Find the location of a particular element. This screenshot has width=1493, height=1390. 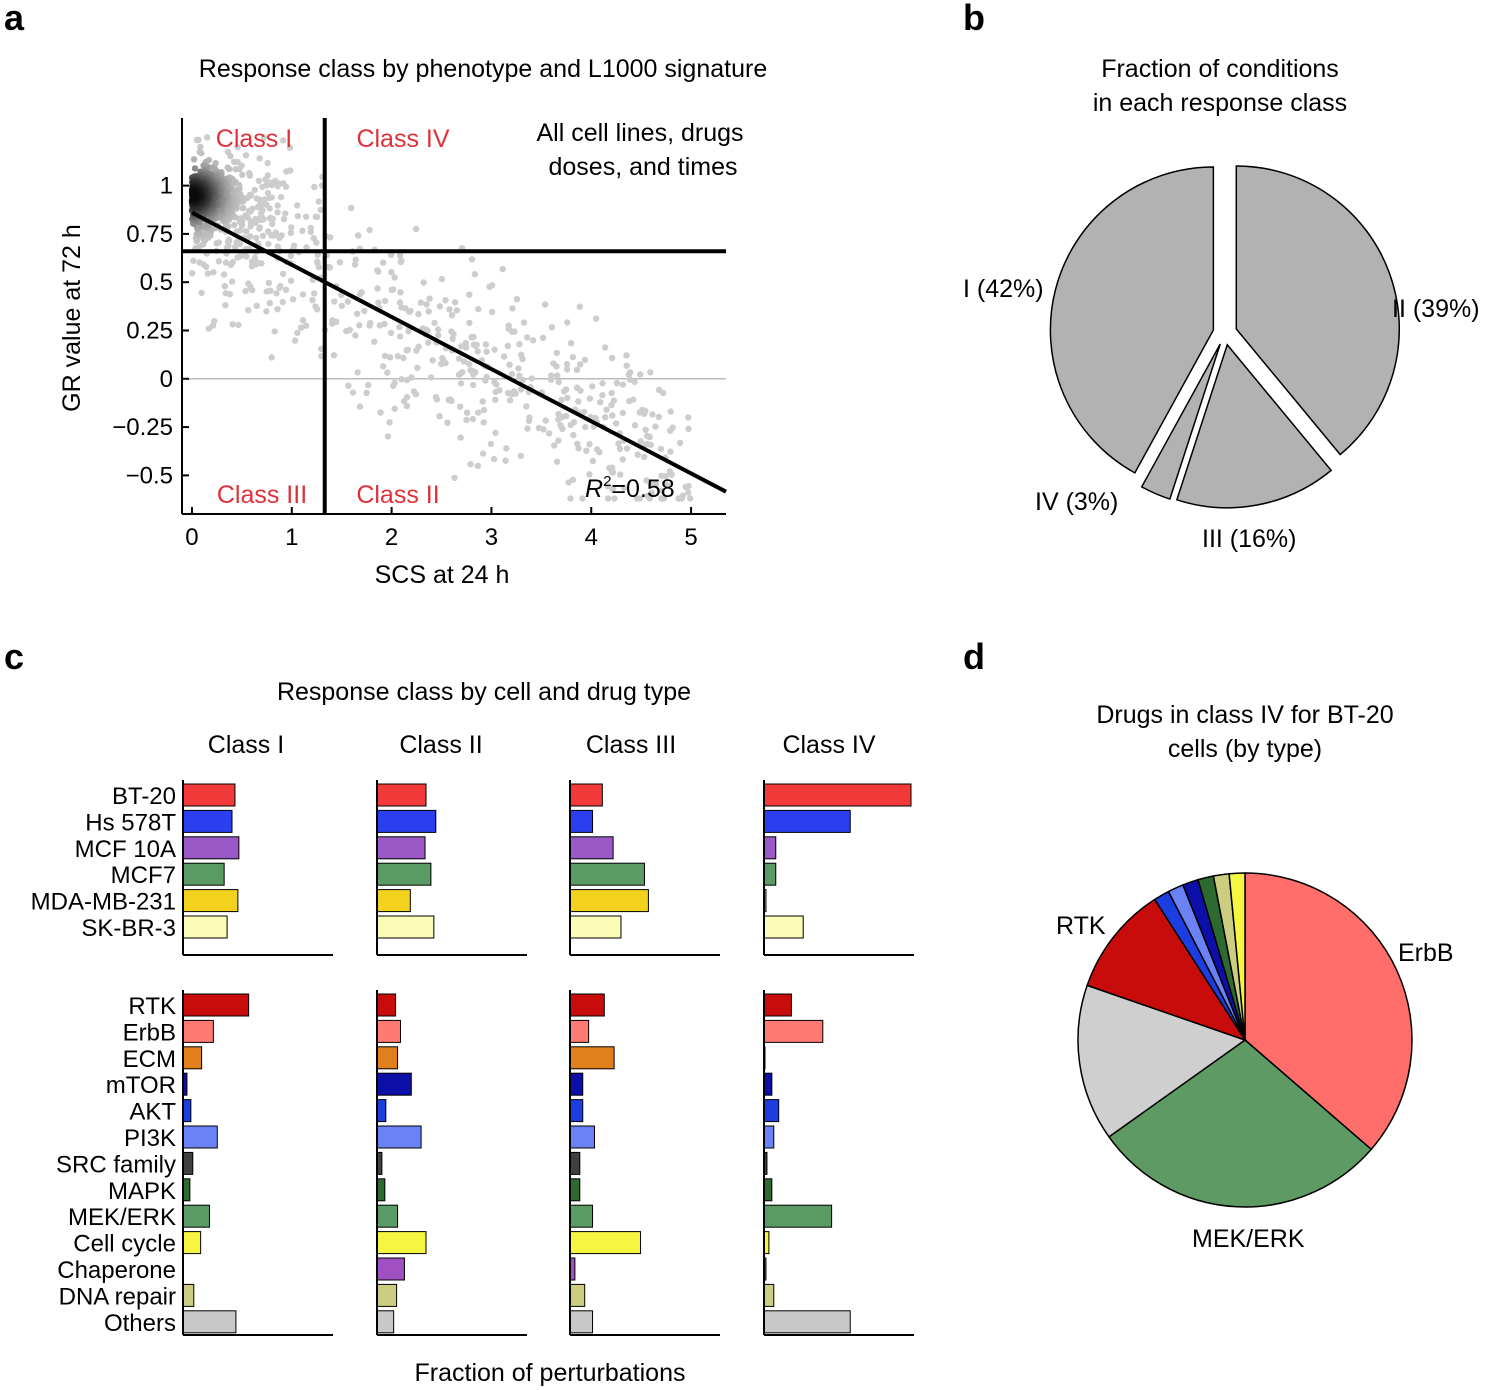

pie-label-erbb: ErbB is located at coordinates (1426, 953).